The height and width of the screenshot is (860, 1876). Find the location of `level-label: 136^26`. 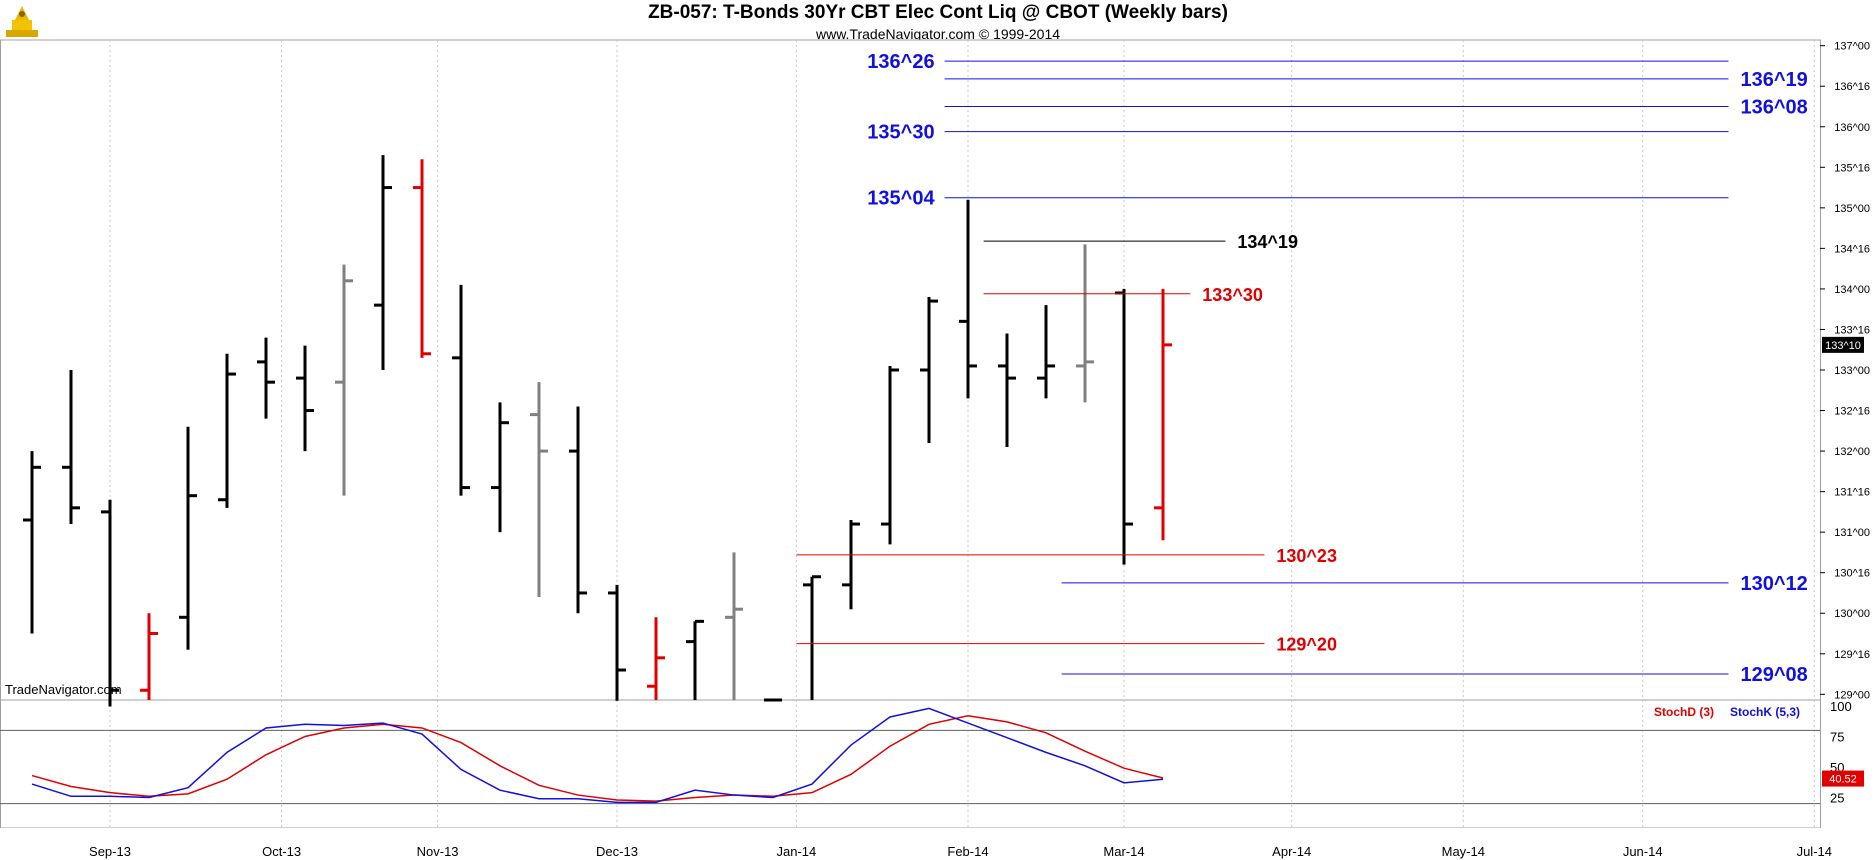

level-label: 136^26 is located at coordinates (900, 62).